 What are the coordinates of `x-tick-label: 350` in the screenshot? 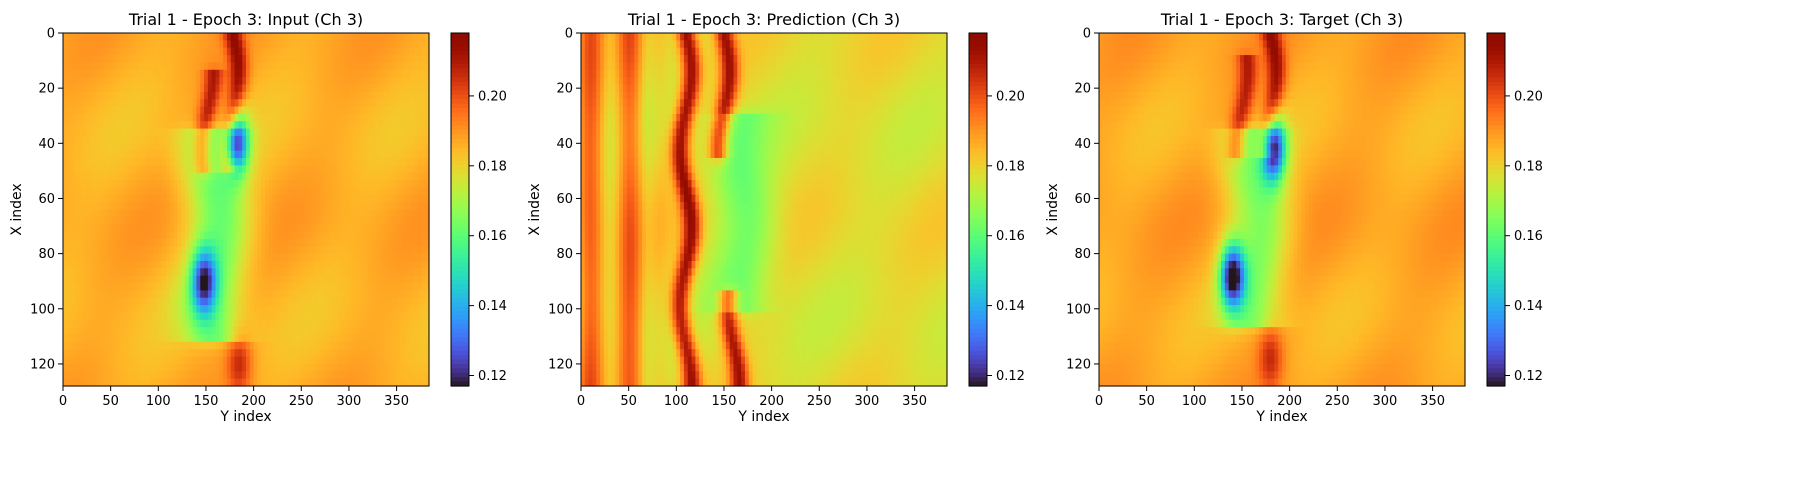 It's located at (396, 401).